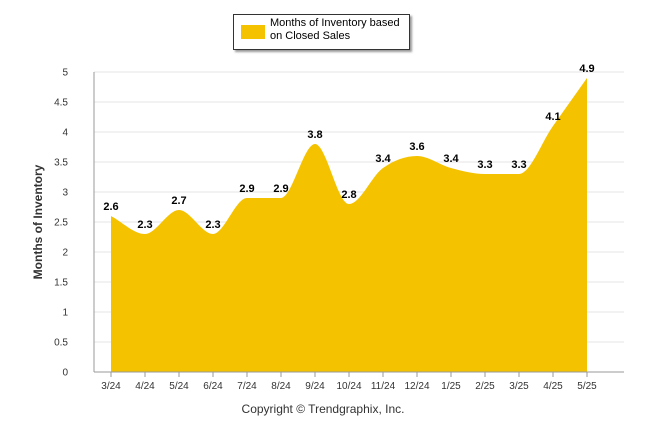  What do you see at coordinates (315, 386) in the screenshot?
I see `x-tick-label: 9/24` at bounding box center [315, 386].